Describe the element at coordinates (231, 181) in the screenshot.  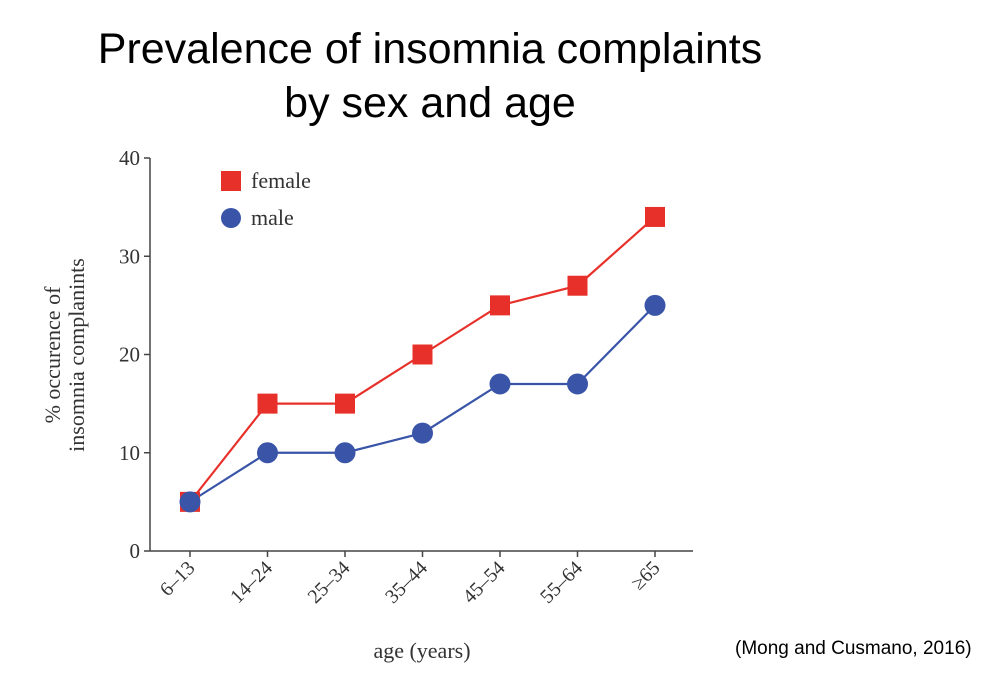
I see `legend-marker-female` at that location.